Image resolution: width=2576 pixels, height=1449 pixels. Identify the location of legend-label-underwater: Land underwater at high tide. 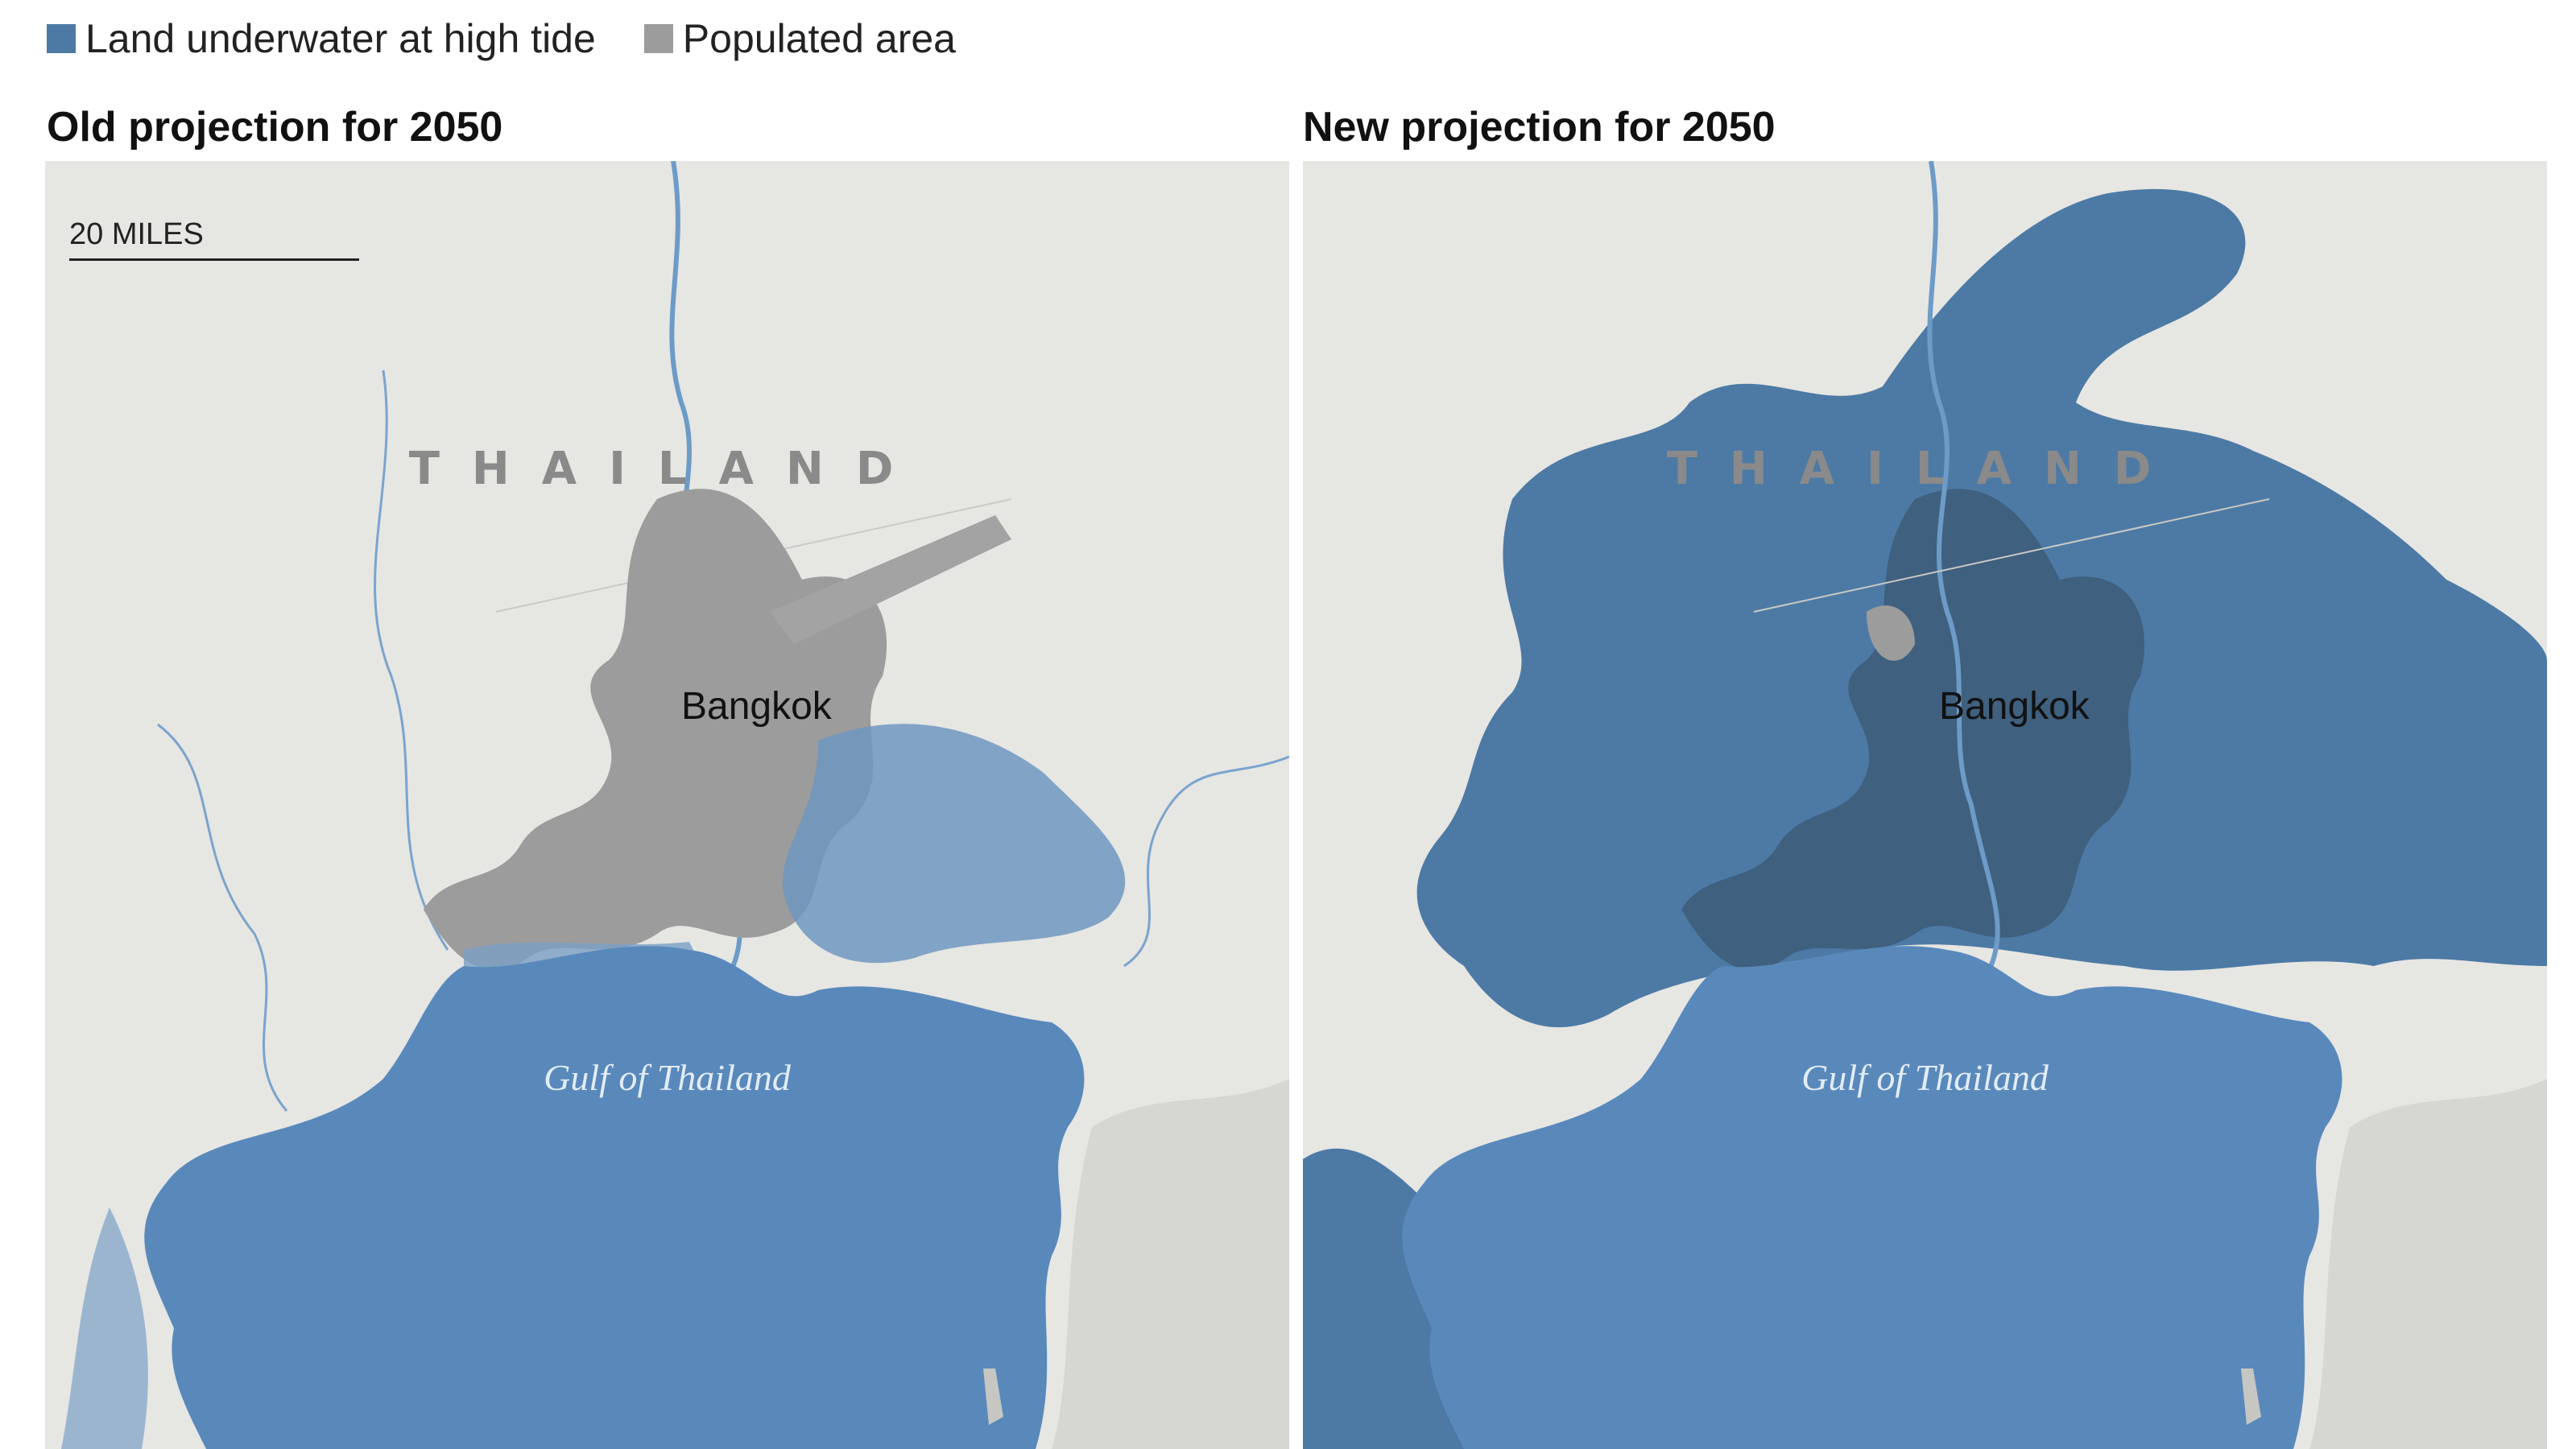
(340, 38).